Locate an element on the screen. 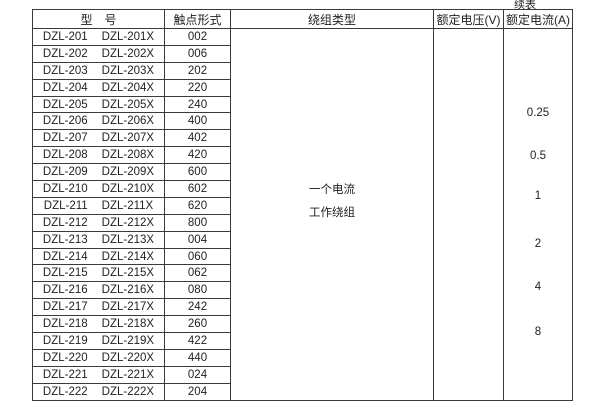 The width and height of the screenshot is (600, 401). model-number: DZL-204 is located at coordinates (65, 87).